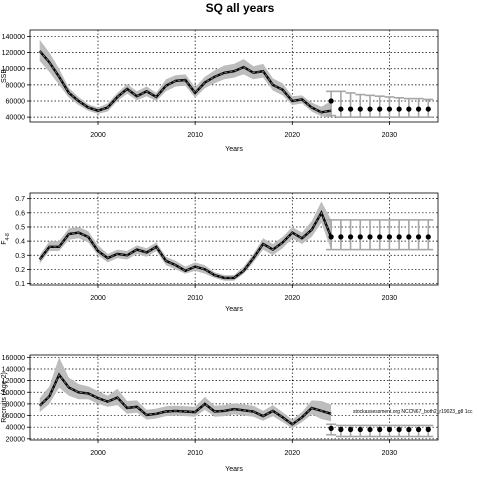 The width and height of the screenshot is (480, 480). What do you see at coordinates (20, 256) in the screenshot?
I see `y-tick-label: 0.3` at bounding box center [20, 256].